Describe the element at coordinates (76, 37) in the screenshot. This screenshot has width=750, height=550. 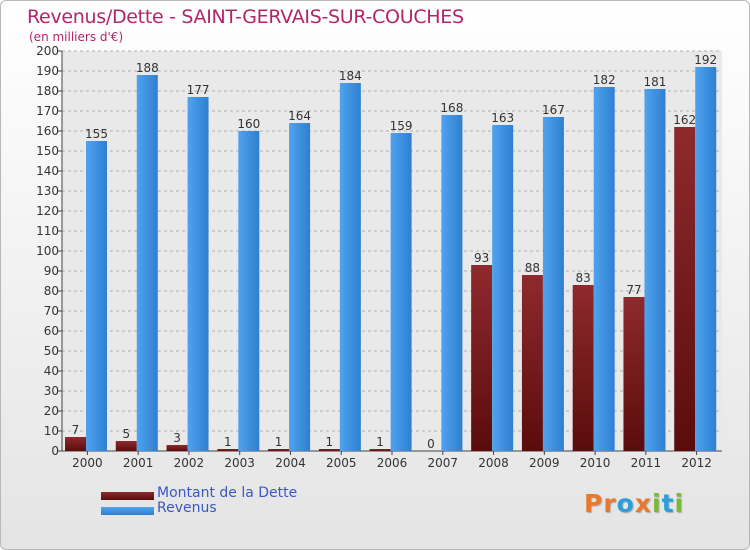
I see `chart-subtitle: (en milliers d'€)` at that location.